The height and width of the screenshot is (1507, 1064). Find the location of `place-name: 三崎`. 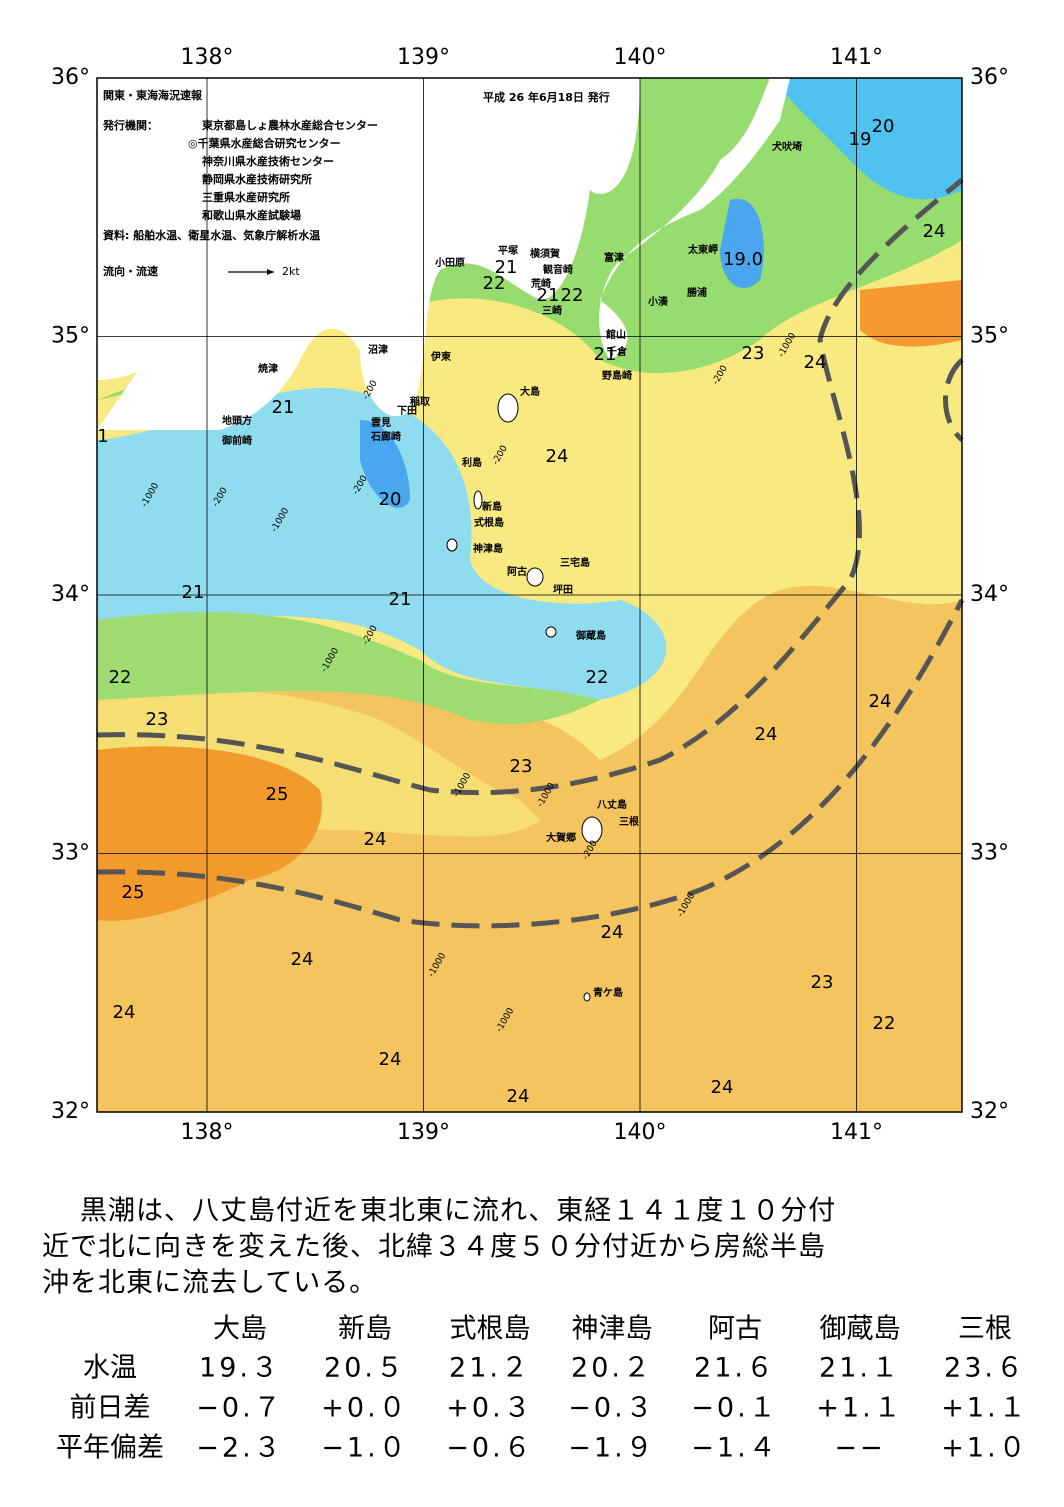

place-name: 三崎 is located at coordinates (552, 310).